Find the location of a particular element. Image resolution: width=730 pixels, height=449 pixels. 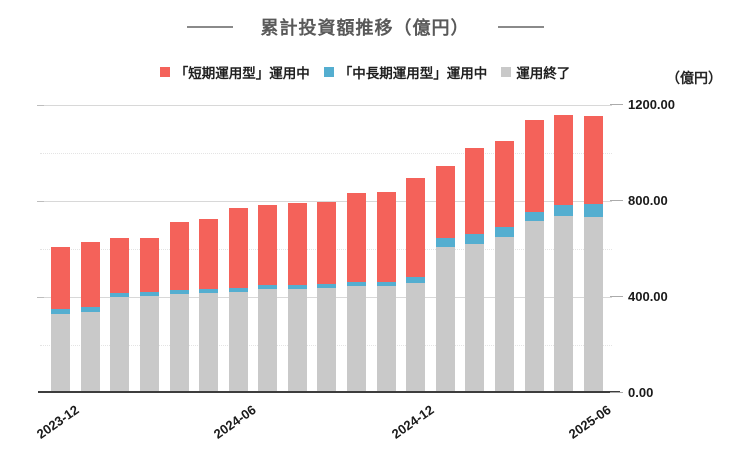

x-tick-label-2023-12: 2023-12 is located at coordinates (57, 422).